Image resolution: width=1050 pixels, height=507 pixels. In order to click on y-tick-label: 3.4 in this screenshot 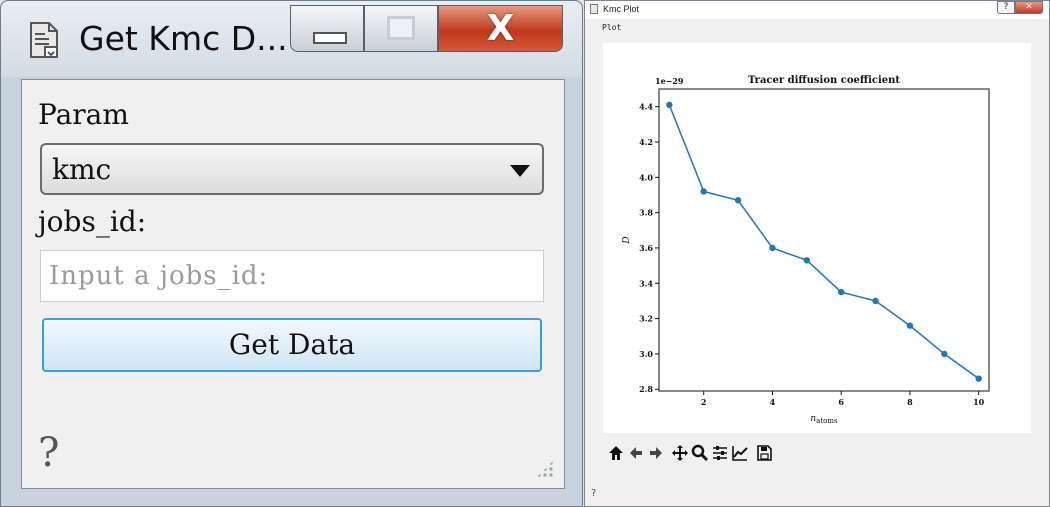, I will do `click(646, 283)`.